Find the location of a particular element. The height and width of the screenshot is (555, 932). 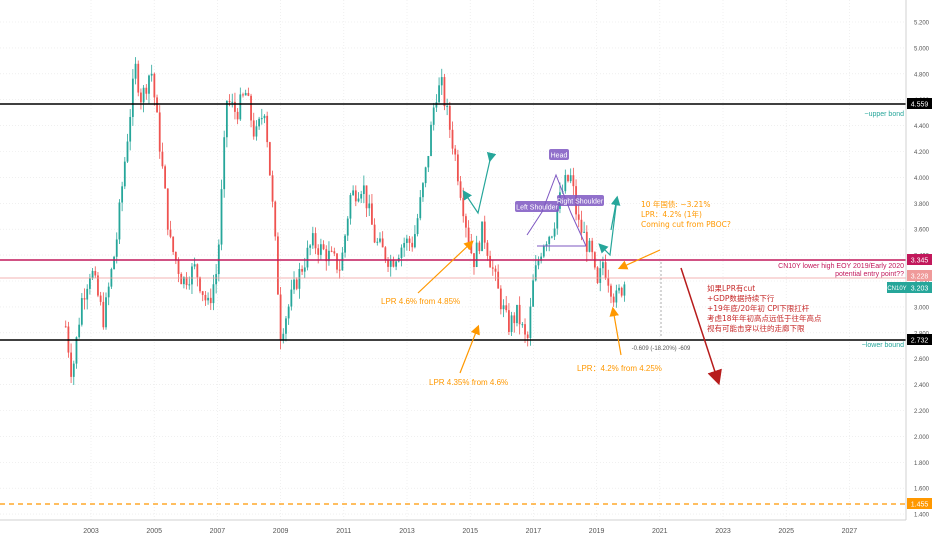

y-tick-label: 4.000 is located at coordinates (922, 179).